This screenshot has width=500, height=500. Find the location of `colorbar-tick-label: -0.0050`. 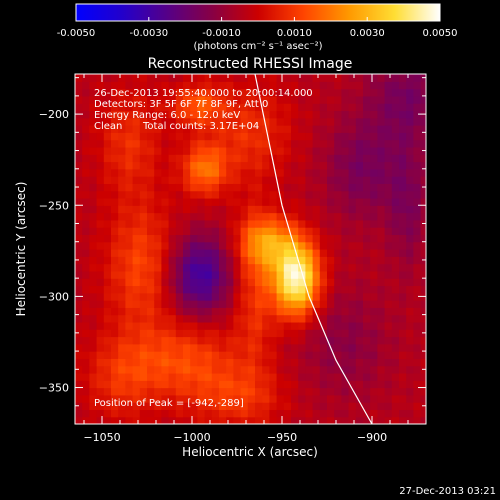

colorbar-tick-label: -0.0050 is located at coordinates (76, 33).